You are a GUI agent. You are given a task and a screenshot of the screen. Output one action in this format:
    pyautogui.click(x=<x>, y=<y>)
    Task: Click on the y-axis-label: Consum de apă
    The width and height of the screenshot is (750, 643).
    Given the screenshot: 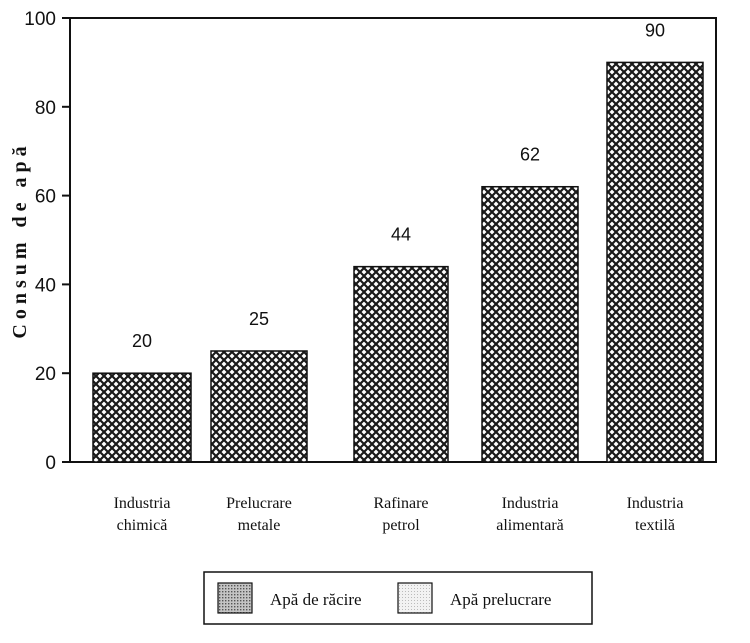 What is the action you would take?
    pyautogui.click(x=20, y=239)
    